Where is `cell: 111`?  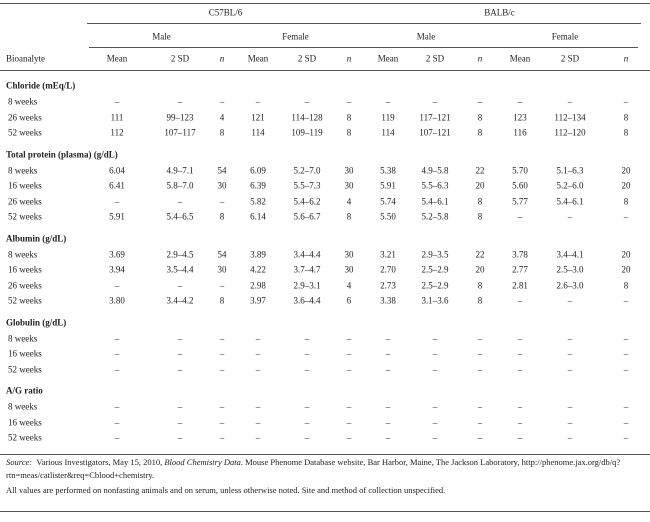
cell: 111 is located at coordinates (117, 117).